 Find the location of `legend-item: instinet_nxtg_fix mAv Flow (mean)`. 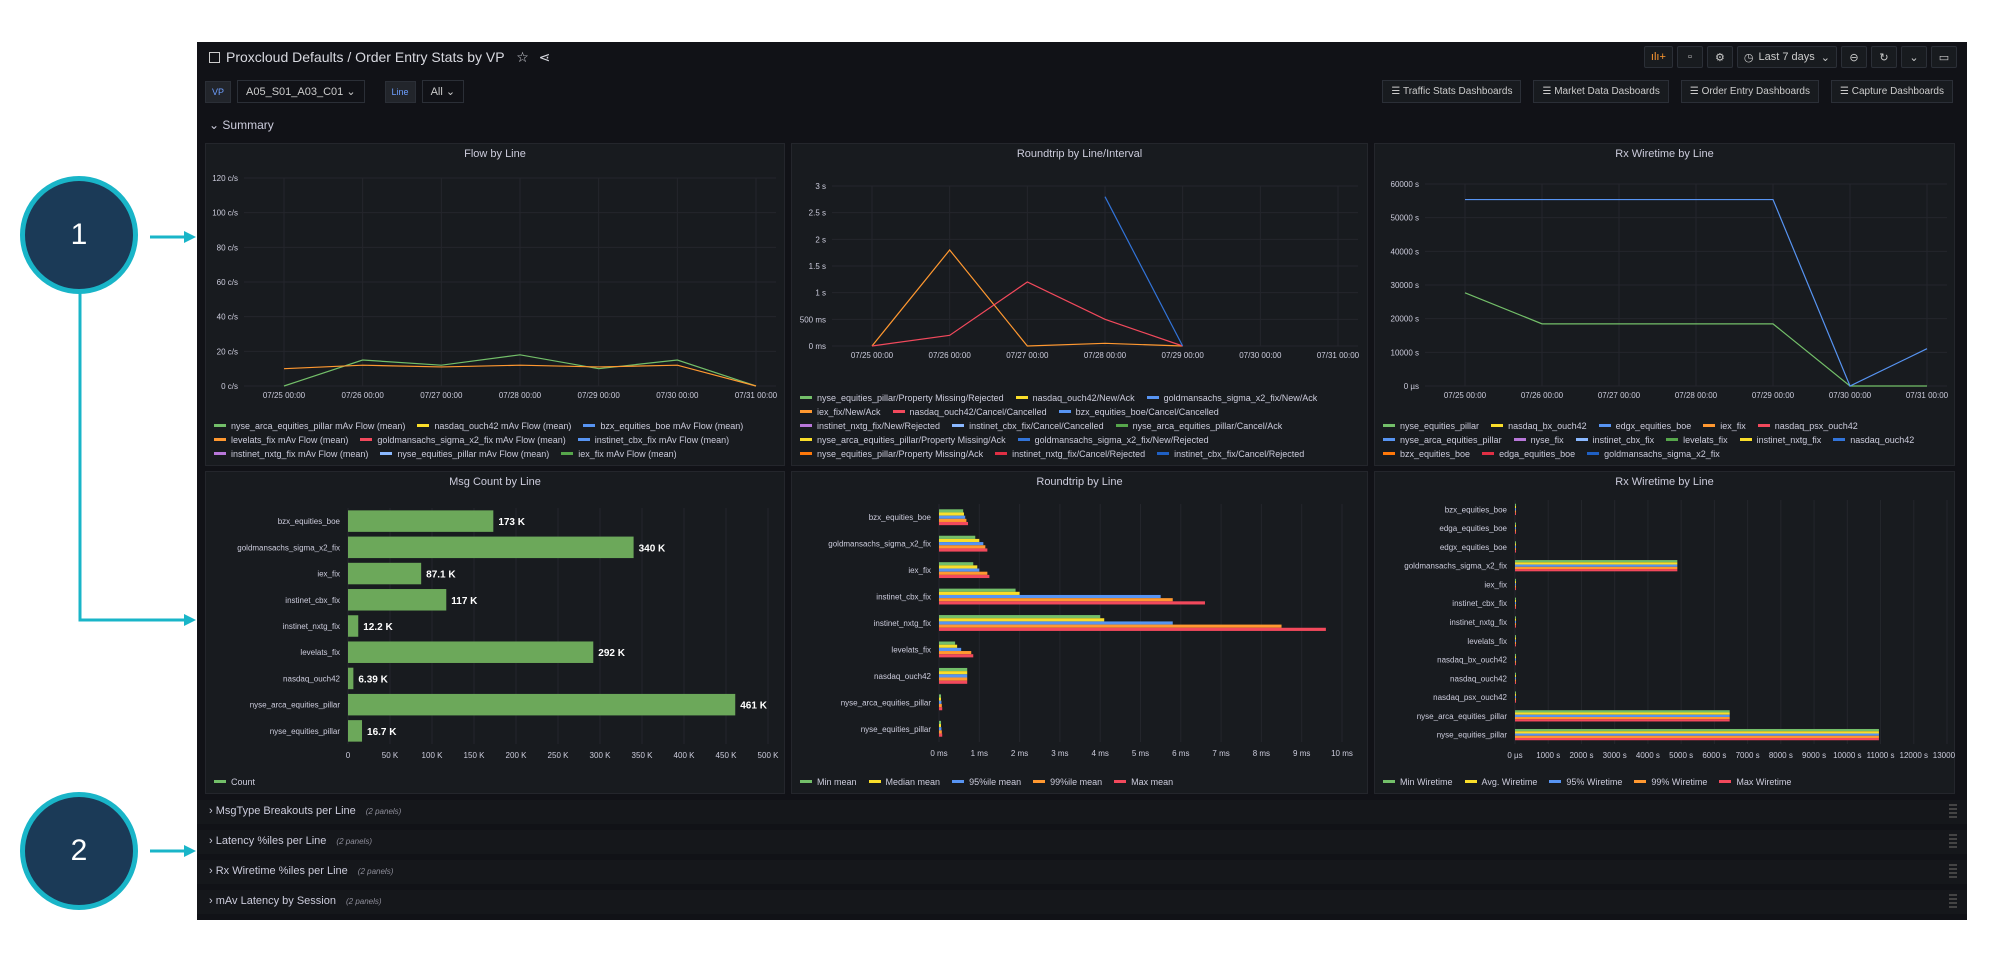

legend-item: instinet_nxtg_fix mAv Flow (mean) is located at coordinates (291, 454).